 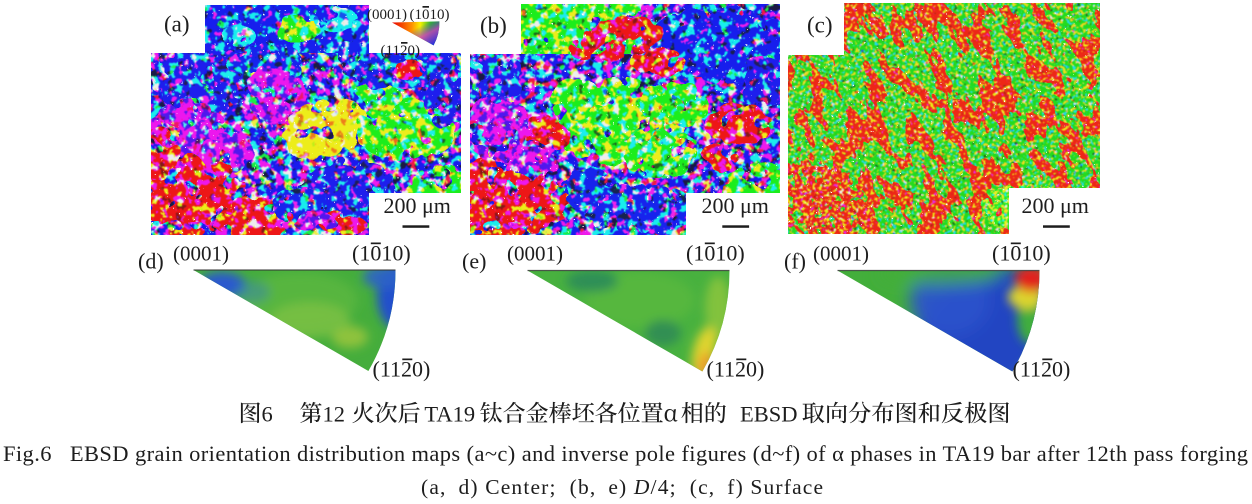 What do you see at coordinates (795, 261) in the screenshot?
I see `svg-text: (f)` at bounding box center [795, 261].